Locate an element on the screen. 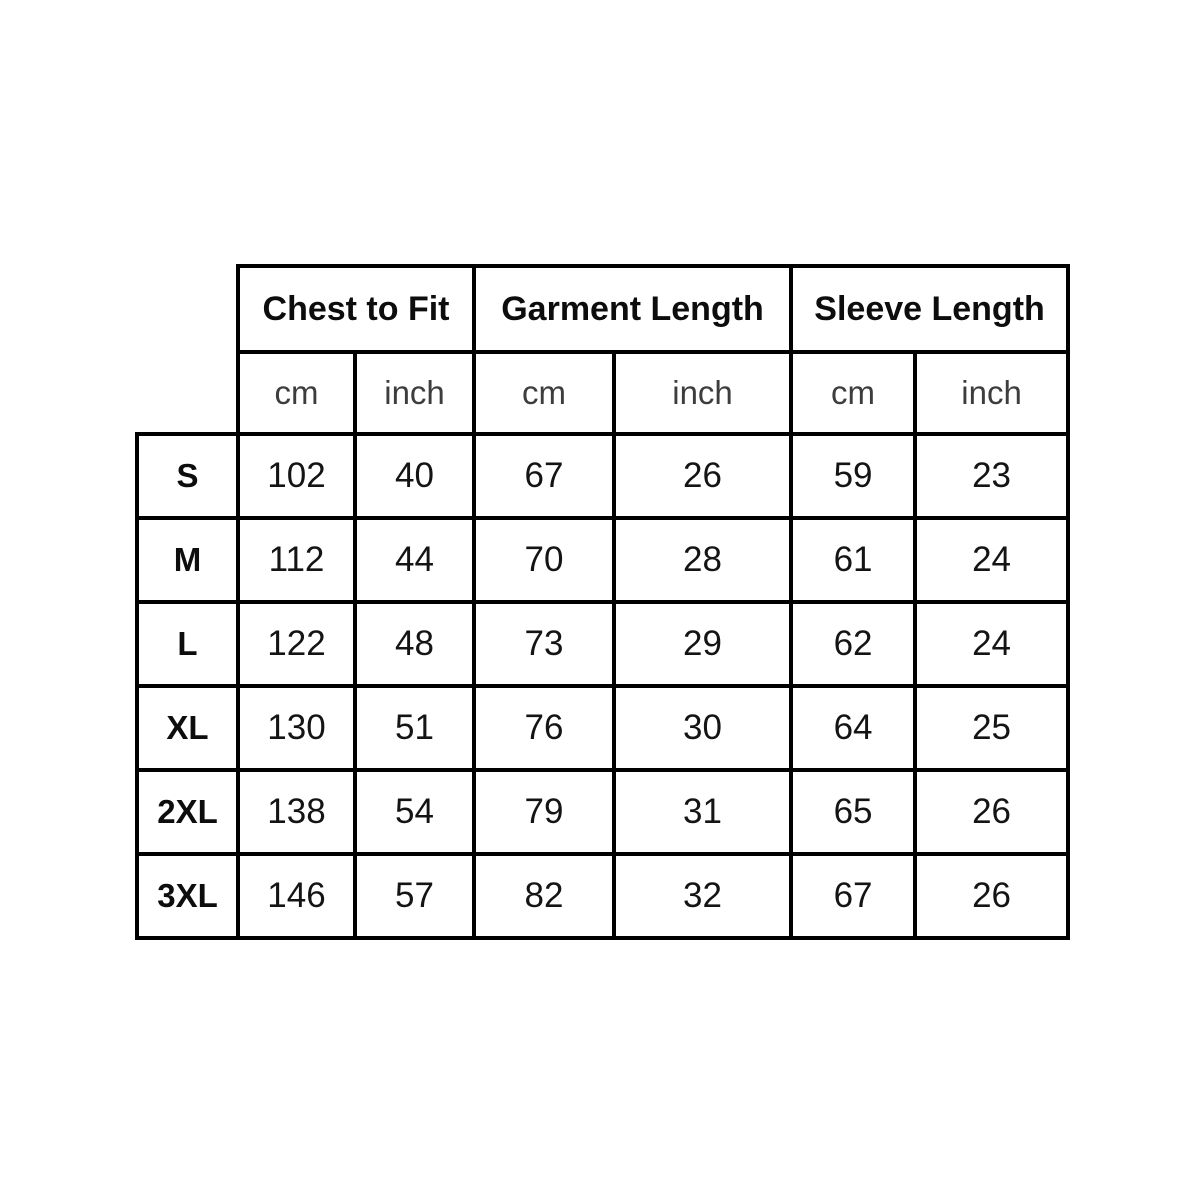 The width and height of the screenshot is (1200, 1200). size-label: 3XL is located at coordinates (187, 896).